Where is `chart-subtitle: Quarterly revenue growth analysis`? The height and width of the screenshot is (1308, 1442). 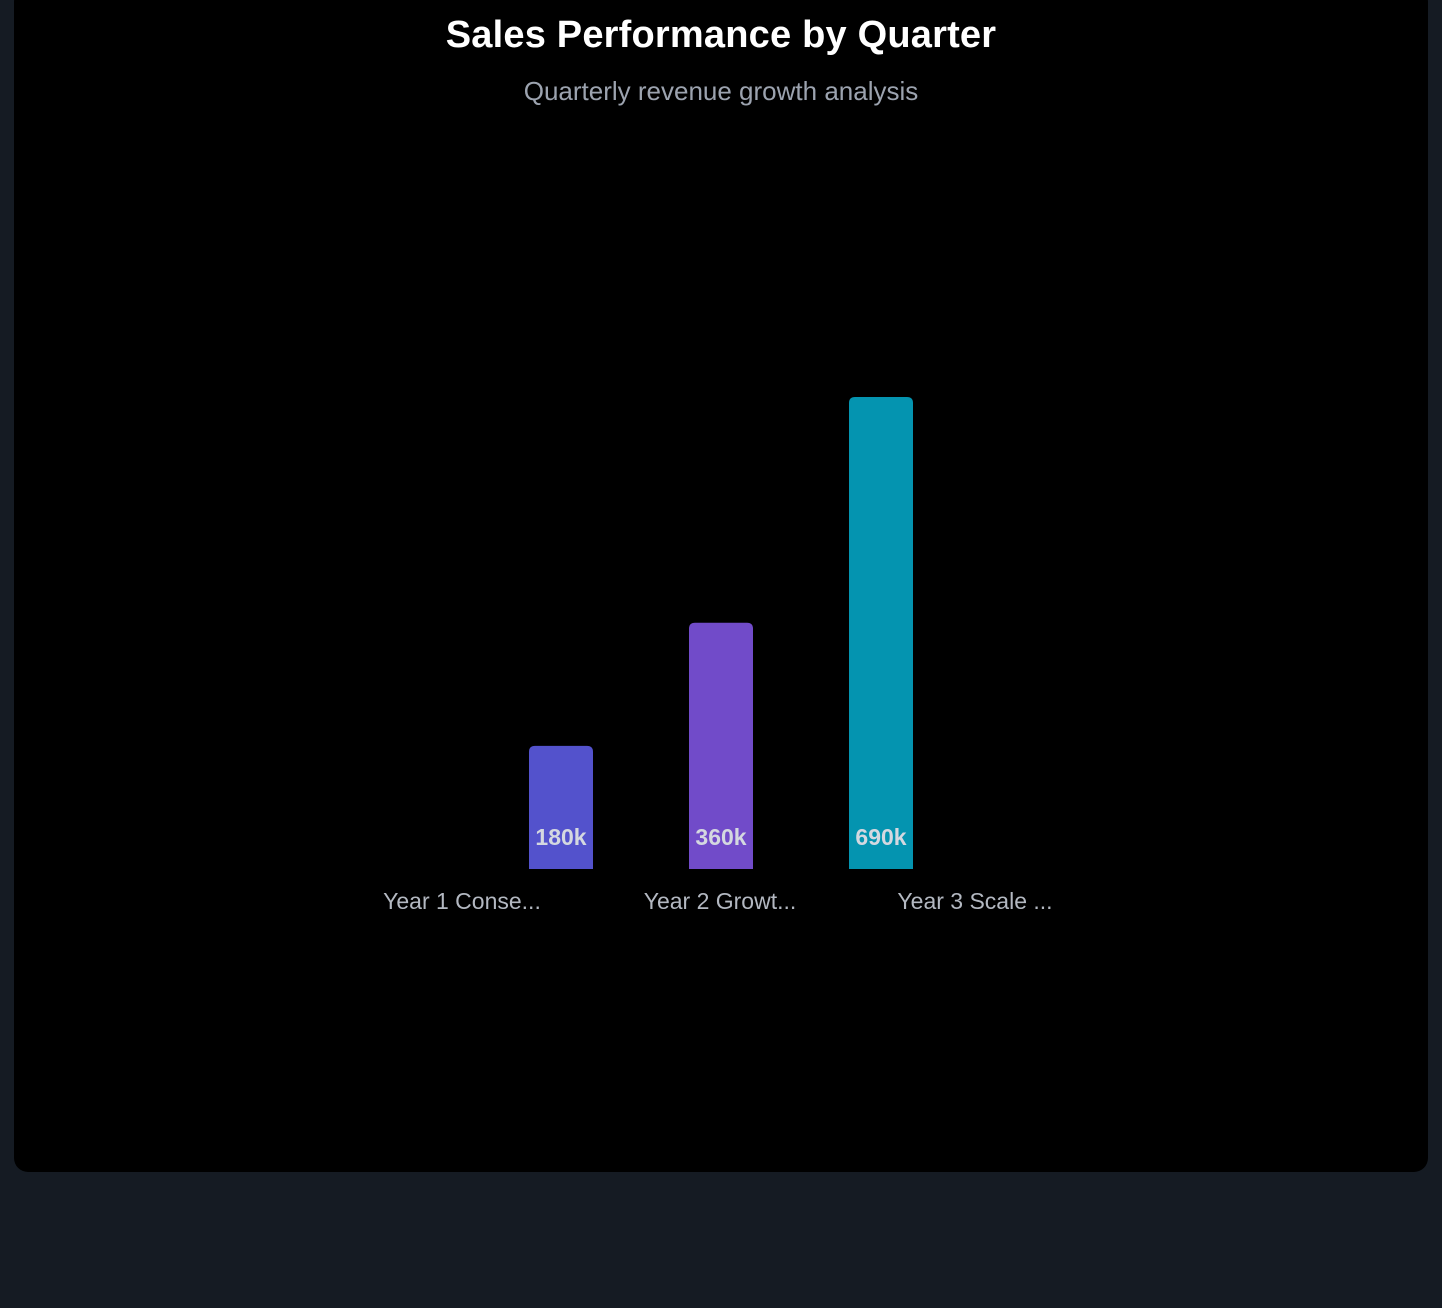
chart-subtitle: Quarterly revenue growth analysis is located at coordinates (721, 91).